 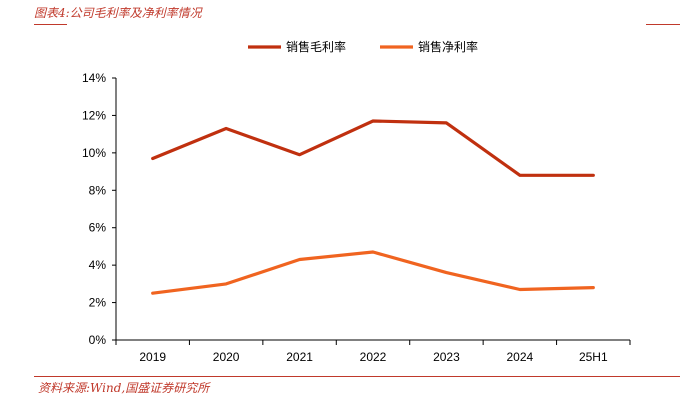 What do you see at coordinates (226, 357) in the screenshot?
I see `x-tick-label: 2020` at bounding box center [226, 357].